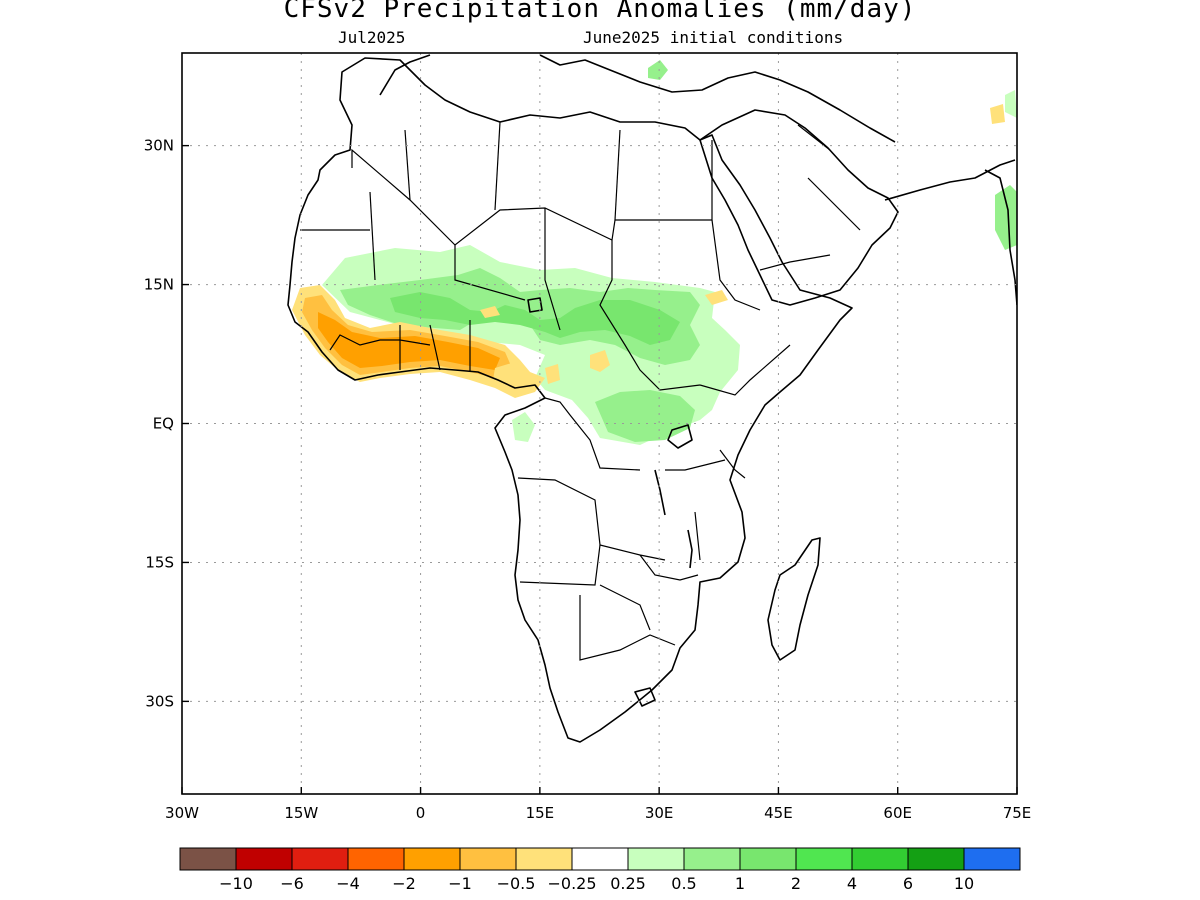 The width and height of the screenshot is (1200, 900). What do you see at coordinates (680, 436) in the screenshot?
I see `lake-victoria` at bounding box center [680, 436].